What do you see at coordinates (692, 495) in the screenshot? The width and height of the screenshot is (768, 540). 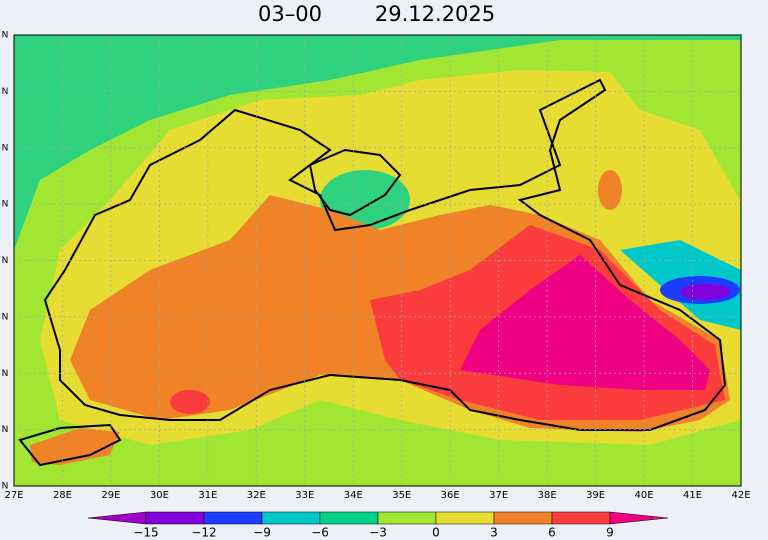 I see `lon-label: 41E` at bounding box center [692, 495].